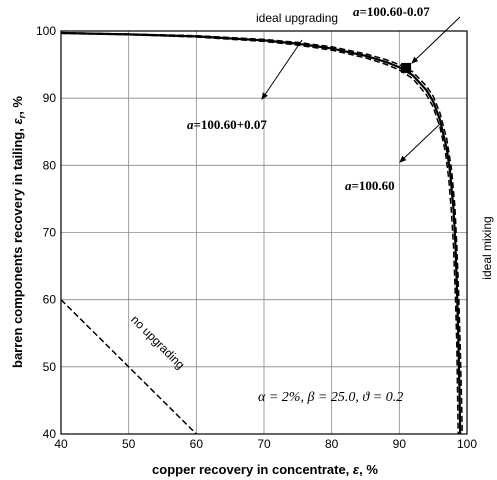  I want to click on x-axis-label-unit: , %, so click(368, 469).